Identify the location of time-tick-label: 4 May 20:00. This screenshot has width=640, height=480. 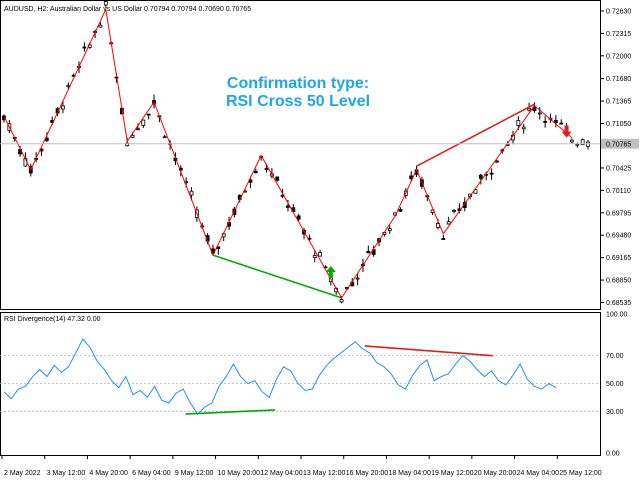
(108, 473).